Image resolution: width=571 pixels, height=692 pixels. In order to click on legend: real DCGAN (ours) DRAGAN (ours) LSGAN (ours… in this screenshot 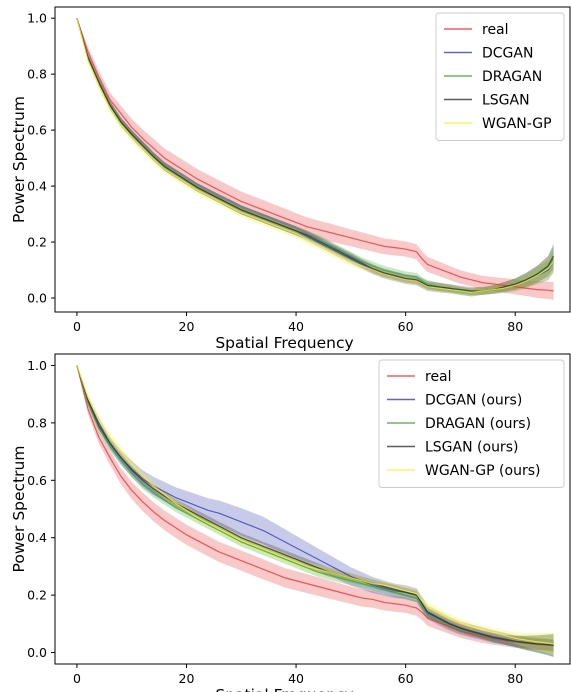, I will do `click(471, 423)`.